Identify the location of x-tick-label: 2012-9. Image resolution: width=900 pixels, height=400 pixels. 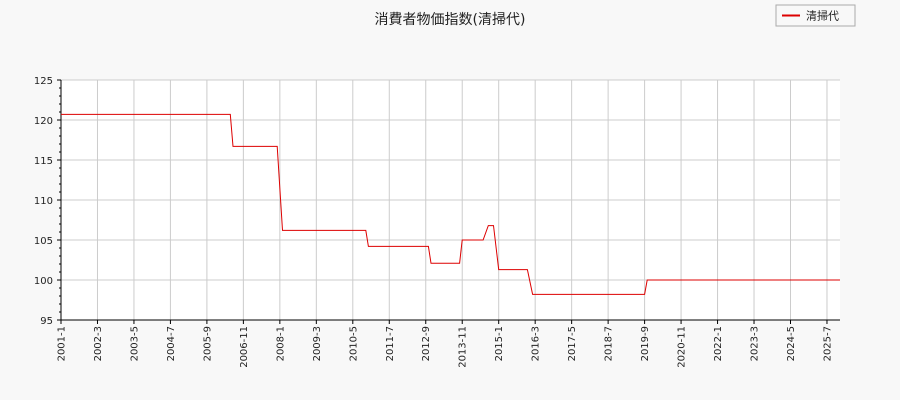
(426, 343).